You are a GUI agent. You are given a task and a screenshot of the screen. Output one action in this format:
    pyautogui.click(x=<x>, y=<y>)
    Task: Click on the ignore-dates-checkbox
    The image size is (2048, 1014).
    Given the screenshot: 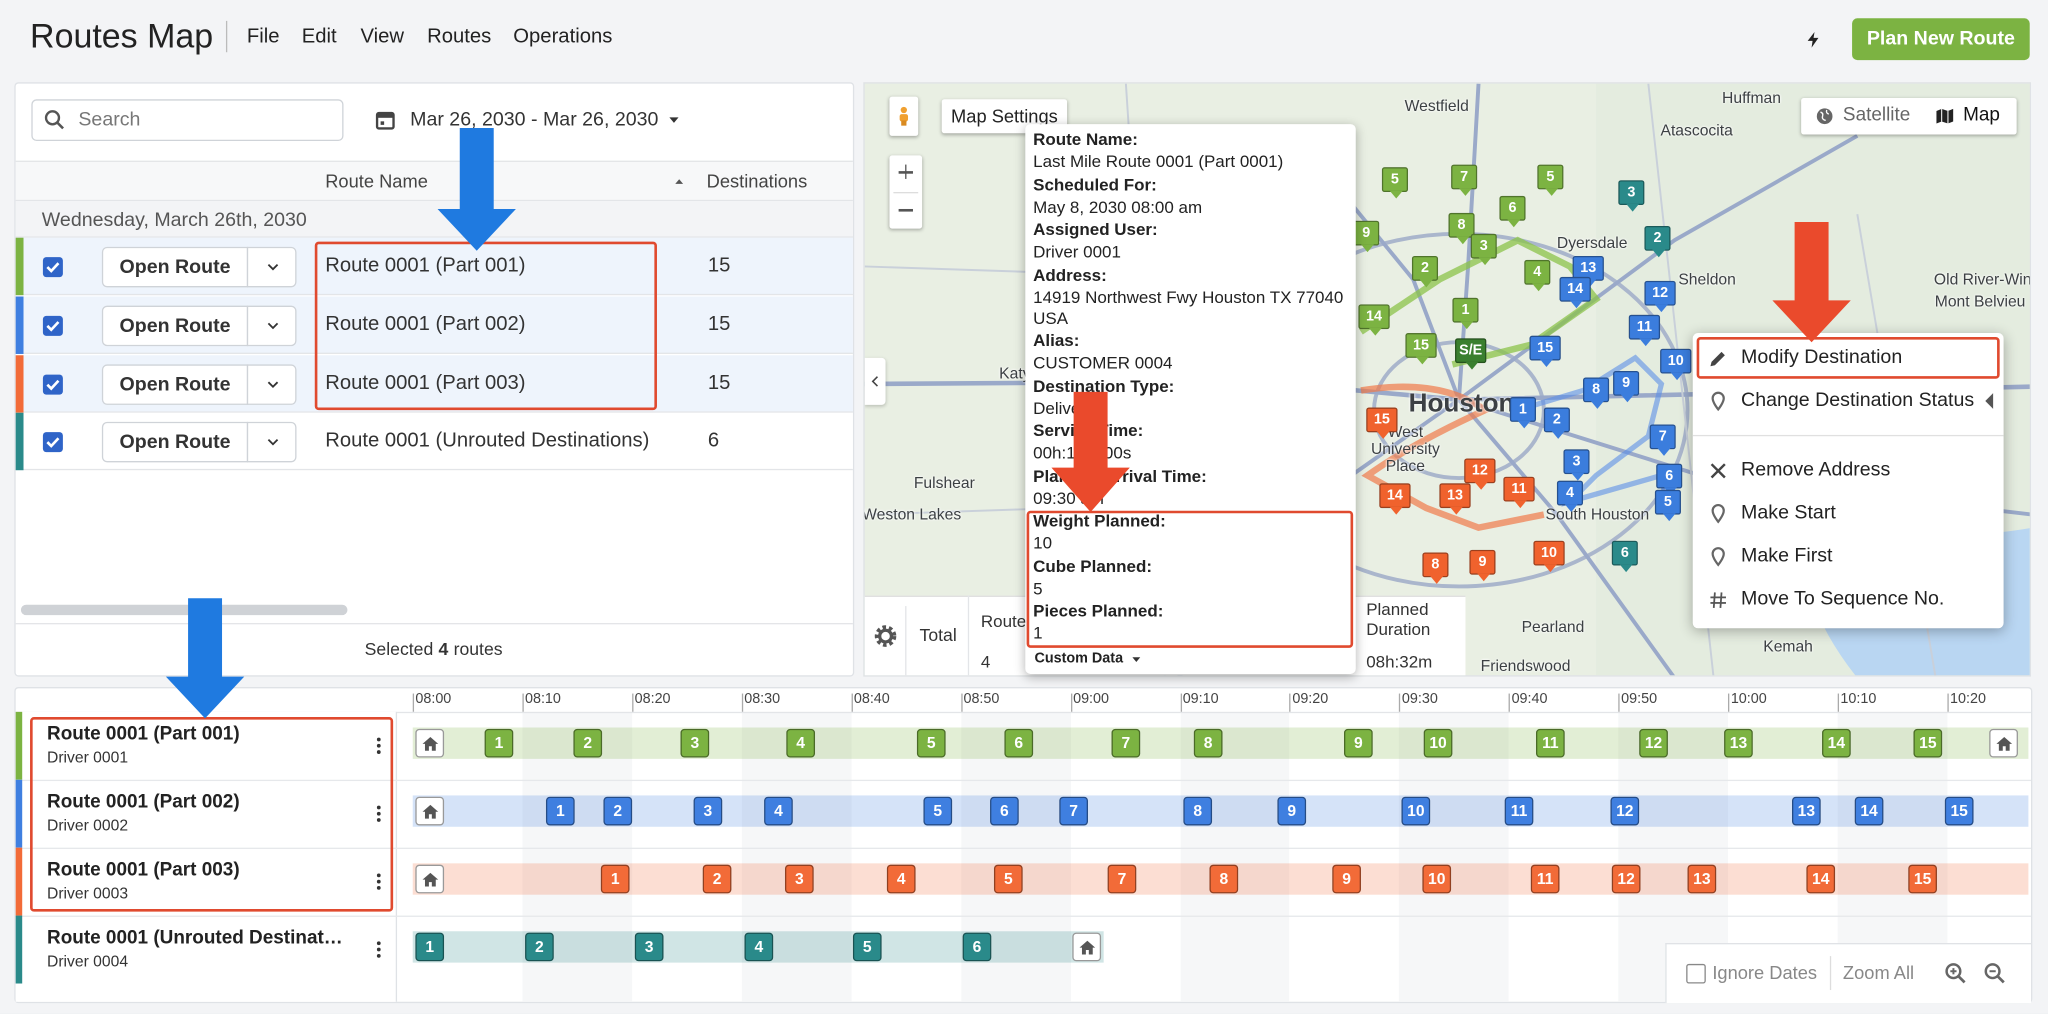 What is the action you would take?
    pyautogui.click(x=1696, y=973)
    